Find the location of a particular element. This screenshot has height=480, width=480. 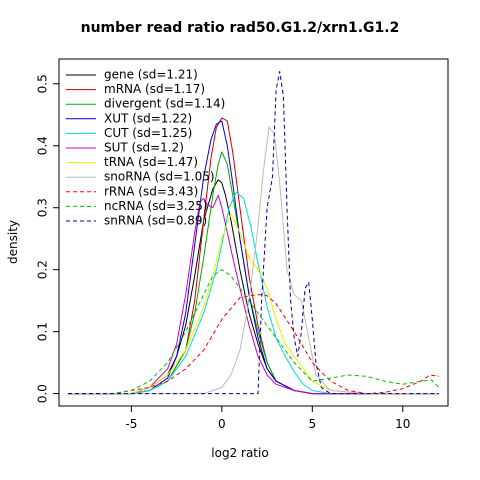

y-tick-label: 0.3 is located at coordinates (43, 207).